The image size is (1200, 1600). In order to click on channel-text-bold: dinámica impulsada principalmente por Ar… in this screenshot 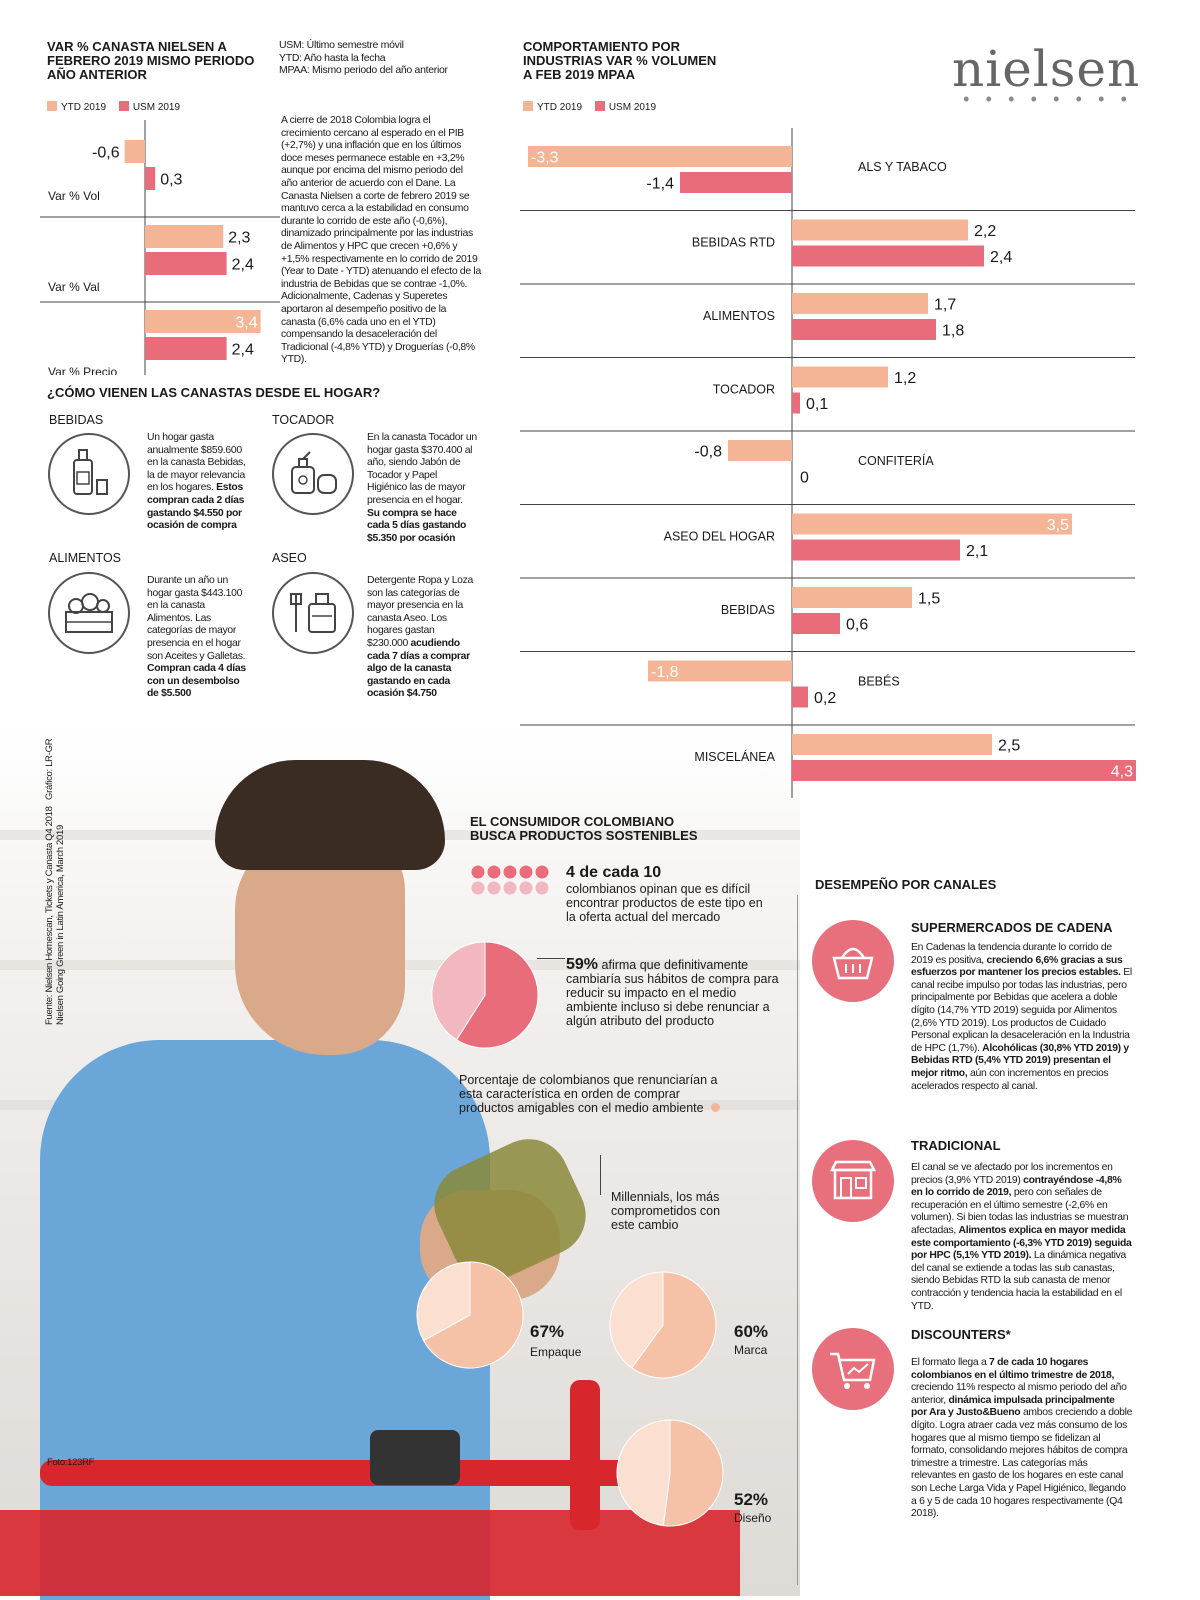, I will do `click(1013, 1406)`.